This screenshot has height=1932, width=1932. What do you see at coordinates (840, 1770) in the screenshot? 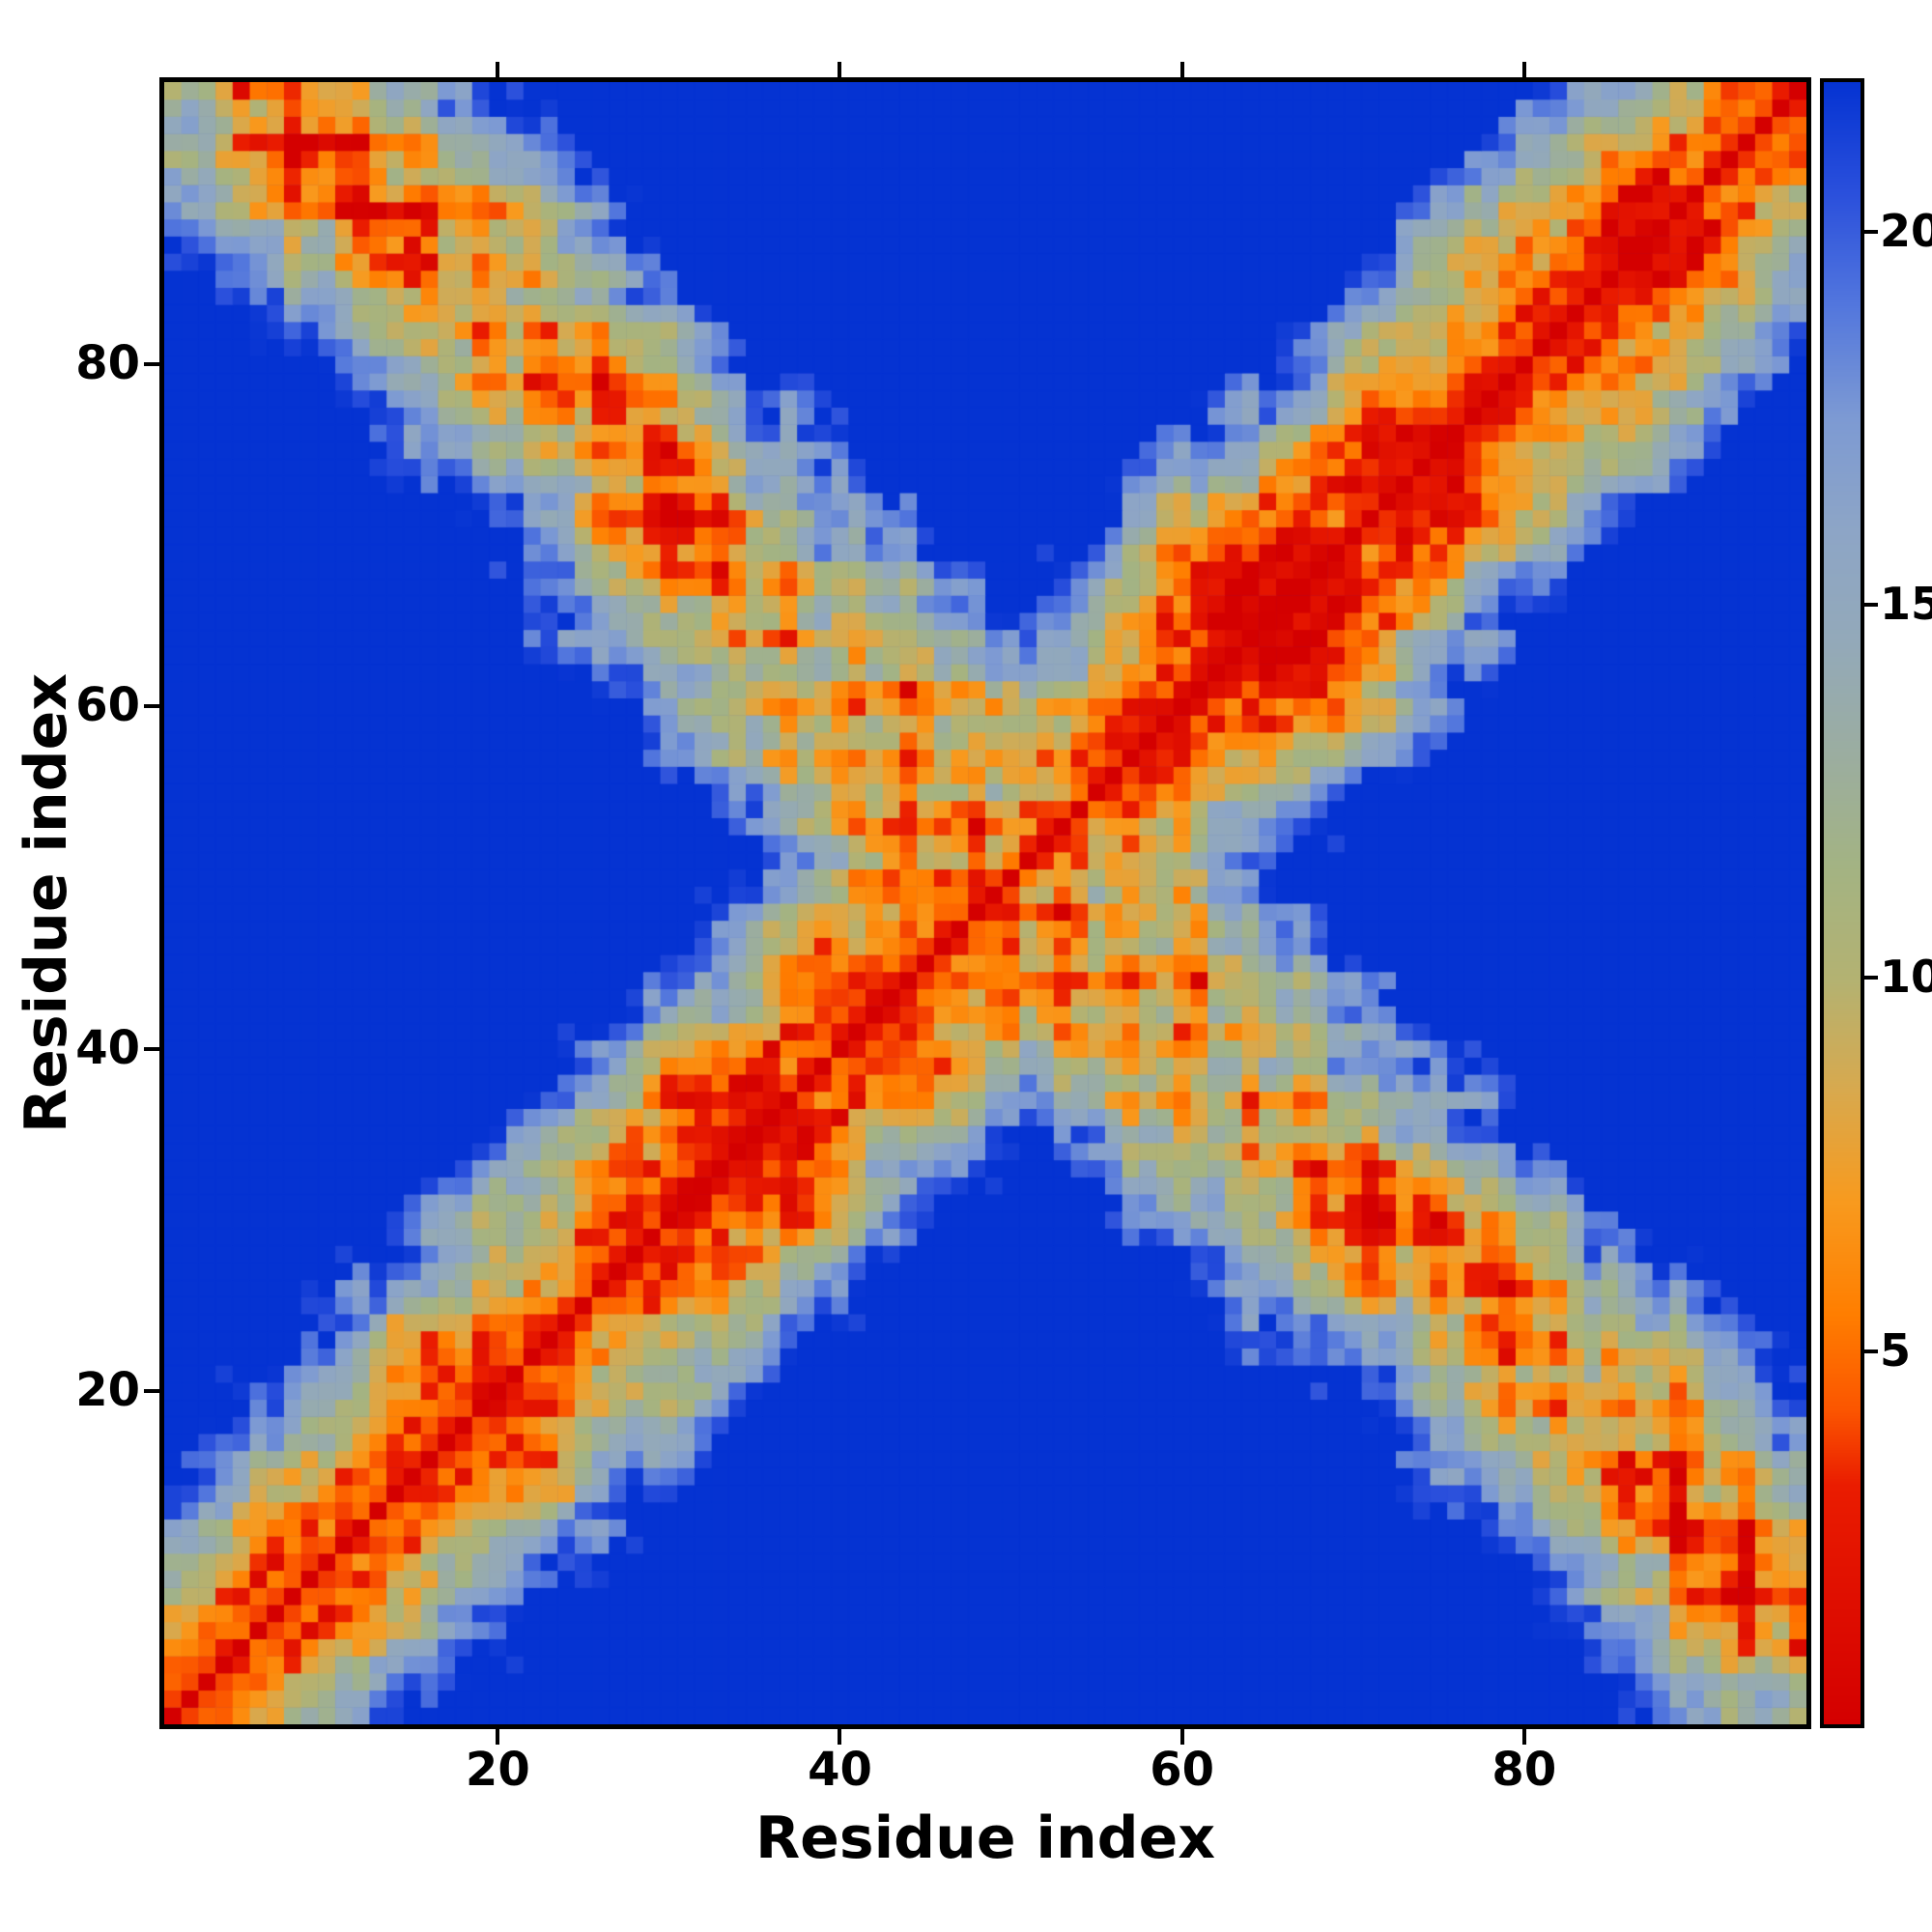
I see `x-tick-label: 40` at bounding box center [840, 1770].